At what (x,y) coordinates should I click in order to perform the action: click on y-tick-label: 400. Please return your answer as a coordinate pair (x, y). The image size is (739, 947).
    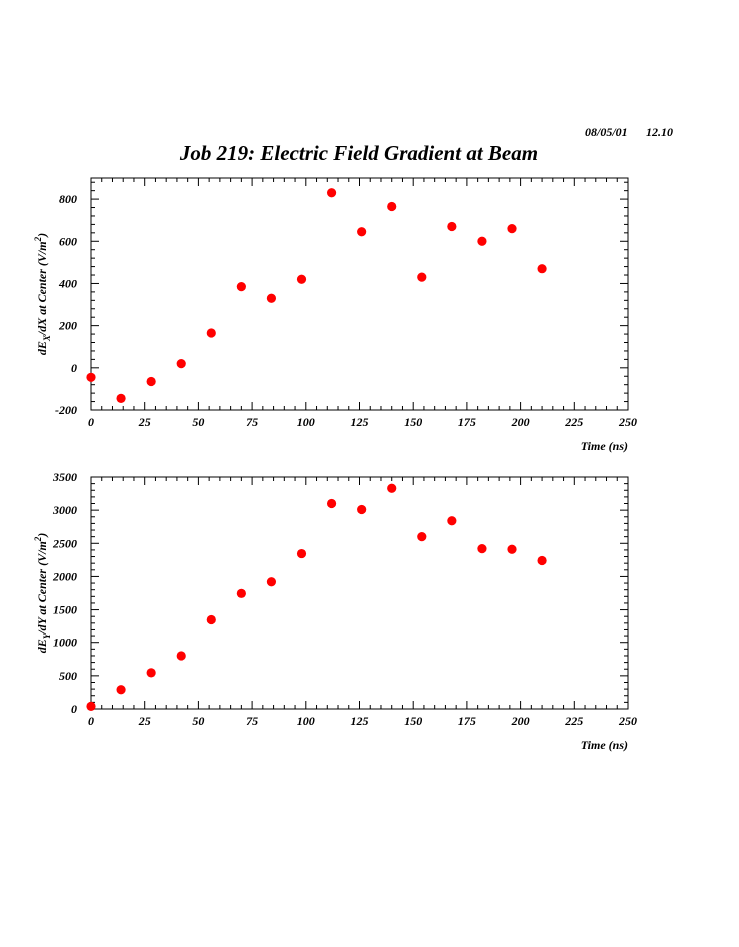
    Looking at the image, I should click on (67, 283).